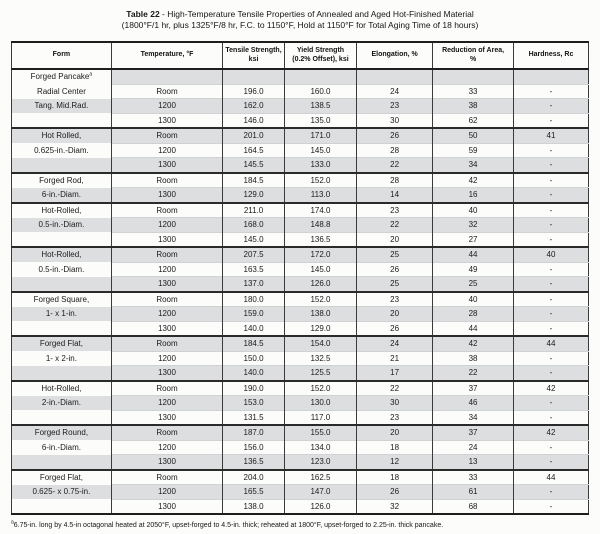  I want to click on table-row: Tang. Mid.Rad. 1200 162.0 138.5 23 38-, so click(300, 105).